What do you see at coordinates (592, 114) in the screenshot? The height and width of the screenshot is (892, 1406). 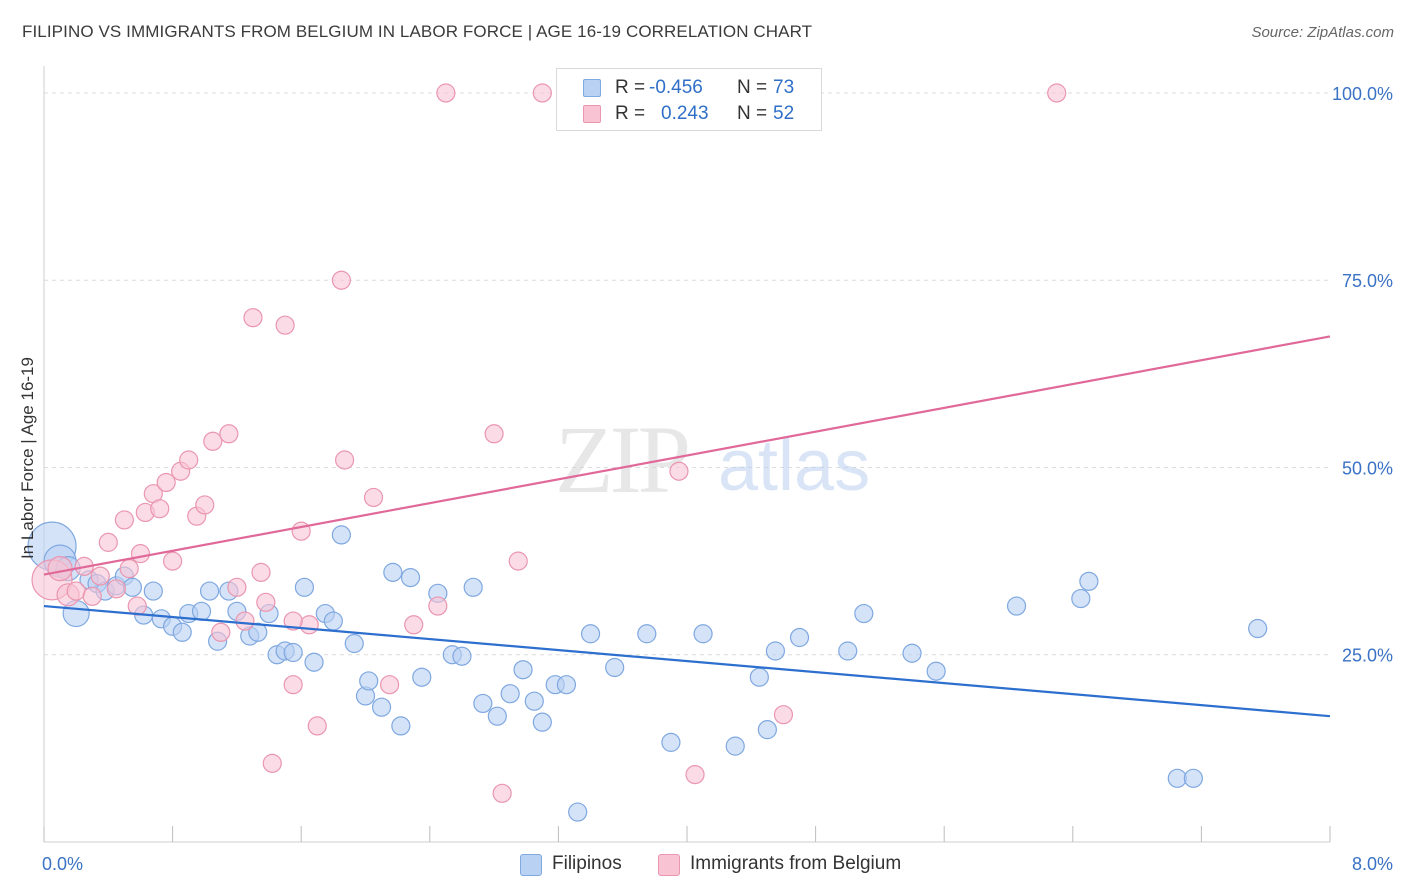 I see `belgium-swatch` at bounding box center [592, 114].